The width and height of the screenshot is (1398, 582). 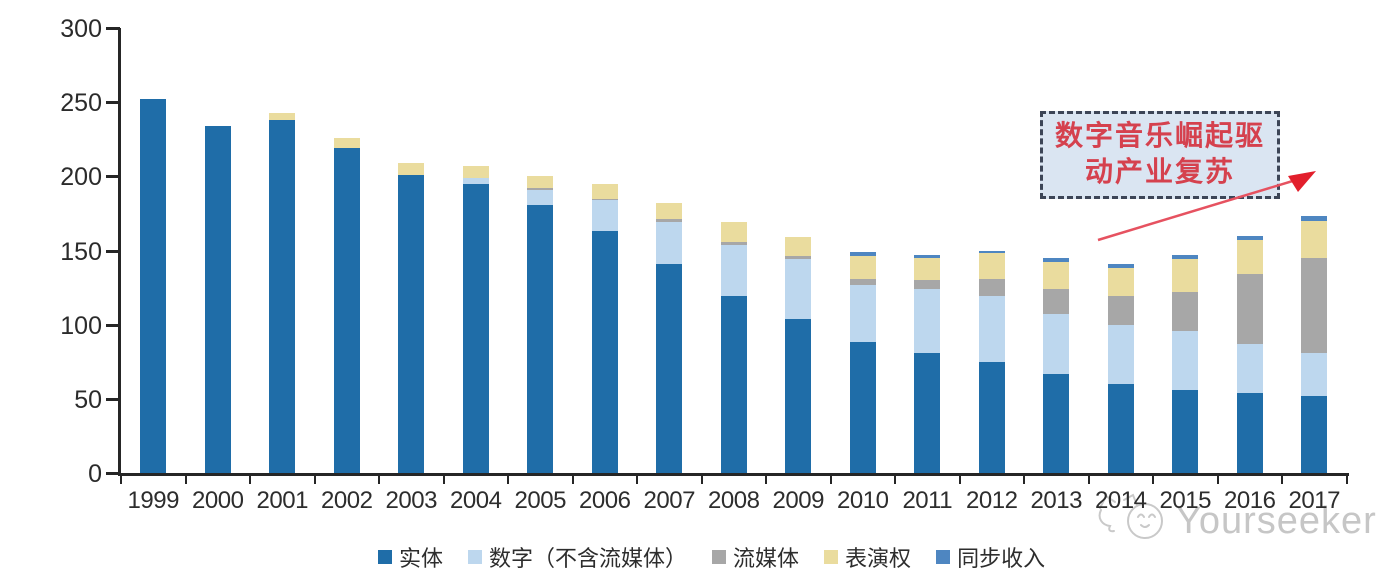 What do you see at coordinates (1314, 218) in the screenshot?
I see `segment-sync-revenue-2017` at bounding box center [1314, 218].